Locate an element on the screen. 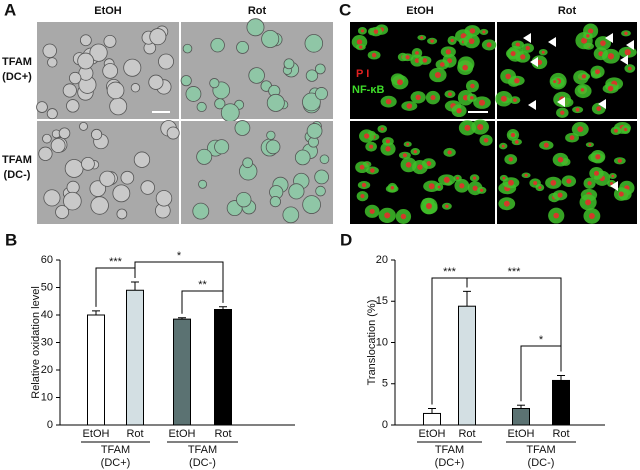 Image resolution: width=640 pixels, height=470 pixels. stain-label: NF-κB is located at coordinates (368, 90).